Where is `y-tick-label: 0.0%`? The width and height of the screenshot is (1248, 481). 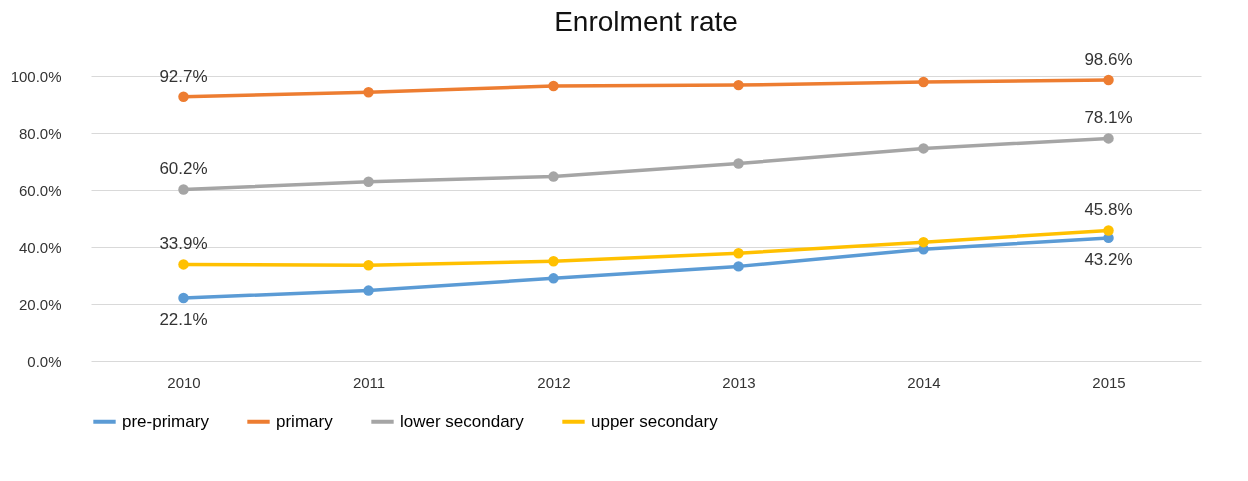 y-tick-label: 0.0% is located at coordinates (44, 361).